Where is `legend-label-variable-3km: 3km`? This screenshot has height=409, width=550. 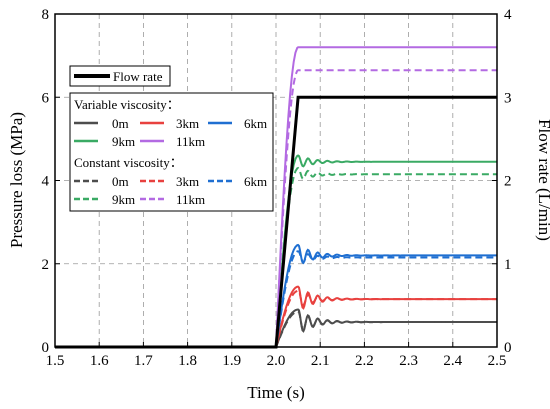
legend-label-variable-3km: 3km is located at coordinates (187, 123).